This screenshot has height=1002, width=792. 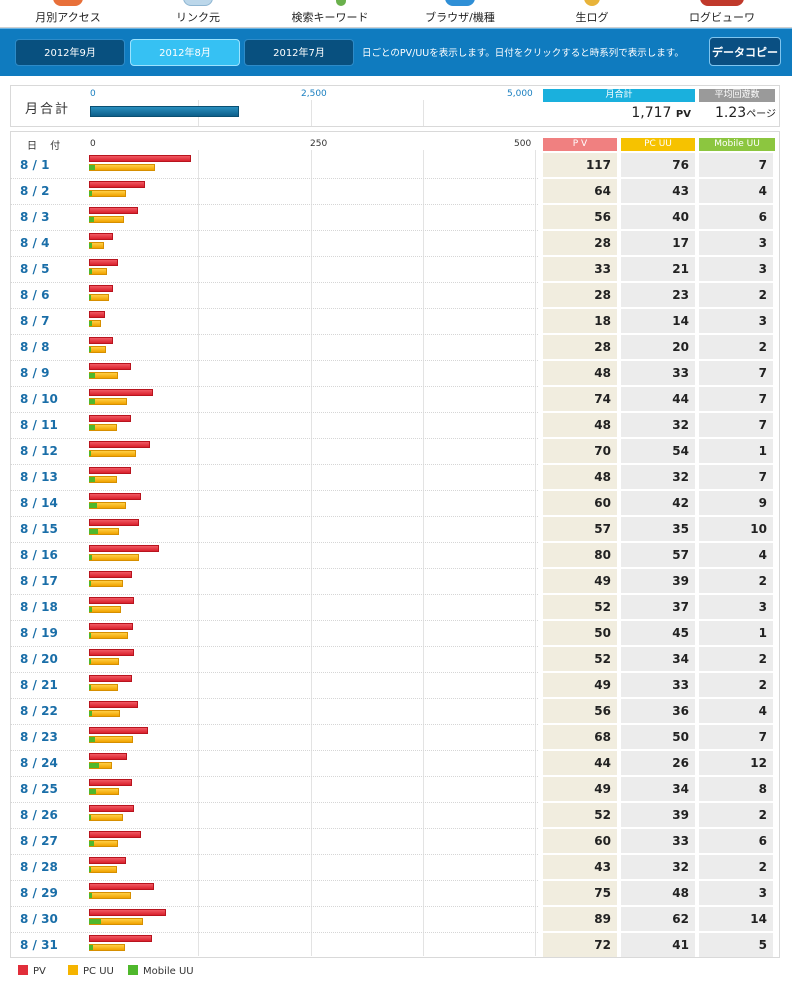 What do you see at coordinates (745, 51) in the screenshot?
I see `data-copy-button: データコピー` at bounding box center [745, 51].